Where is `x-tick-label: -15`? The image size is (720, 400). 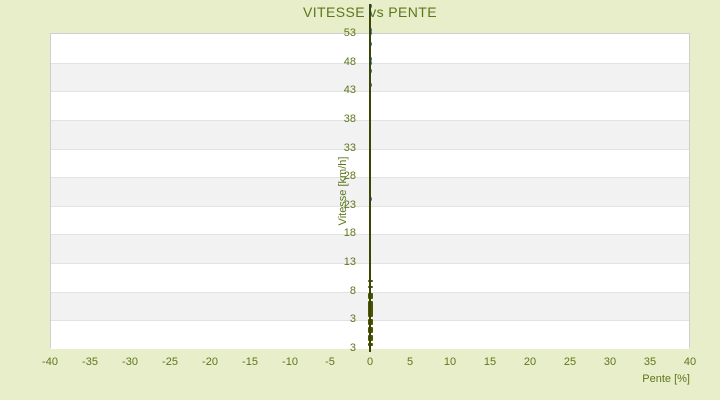 x-tick-label: -15 is located at coordinates (250, 362).